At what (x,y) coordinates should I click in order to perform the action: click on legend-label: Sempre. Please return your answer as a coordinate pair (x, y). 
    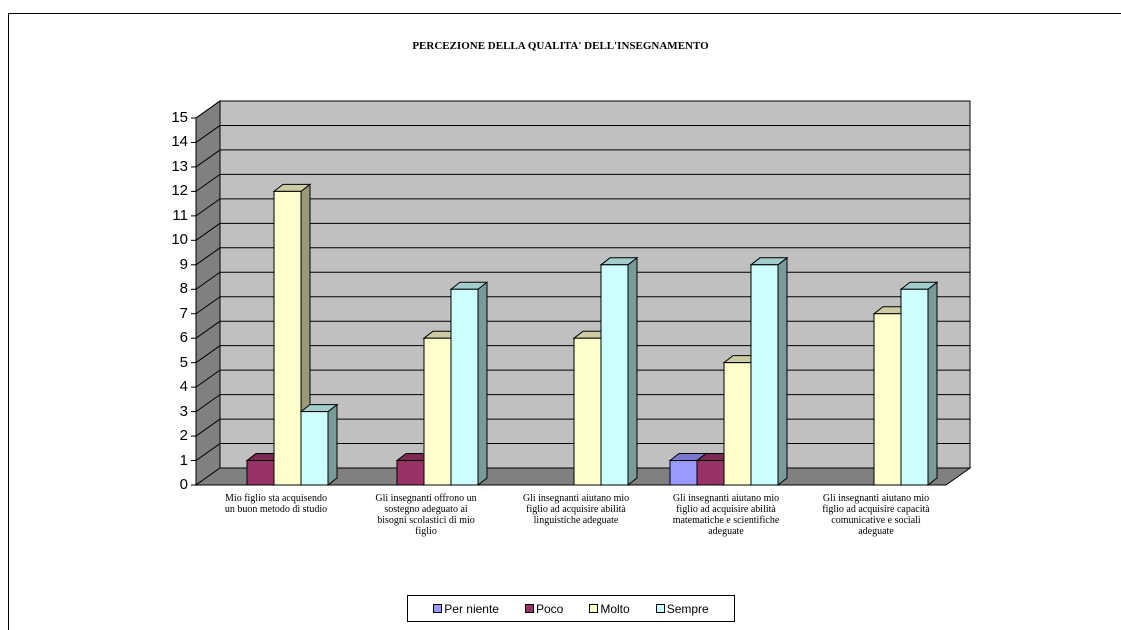
    Looking at the image, I should click on (687, 608).